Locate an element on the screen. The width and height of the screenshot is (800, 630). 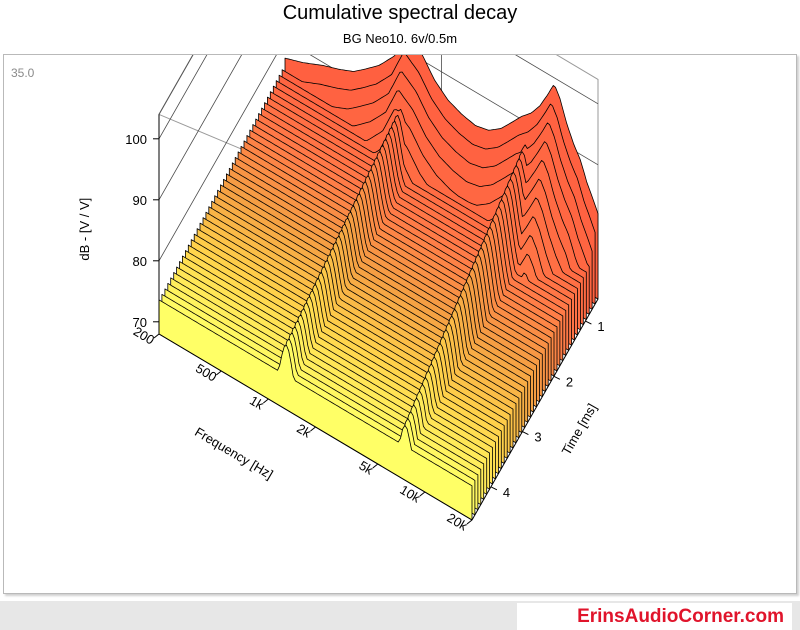
corner-label: 35.0 is located at coordinates (23, 73).